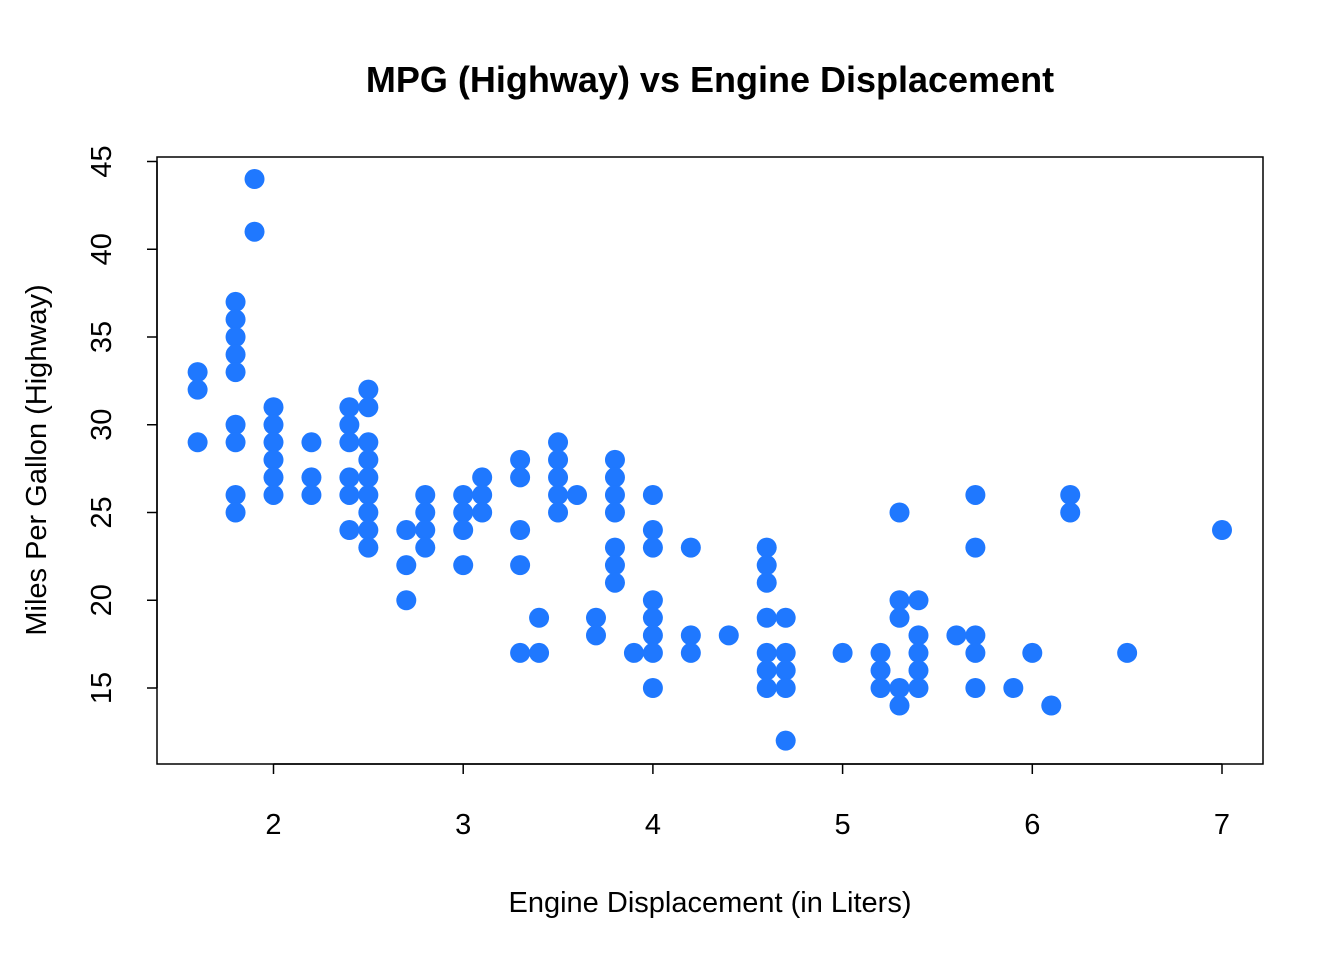 This screenshot has height=965, width=1344. Describe the element at coordinates (102, 512) in the screenshot. I see `y-tick-label: 25` at that location.